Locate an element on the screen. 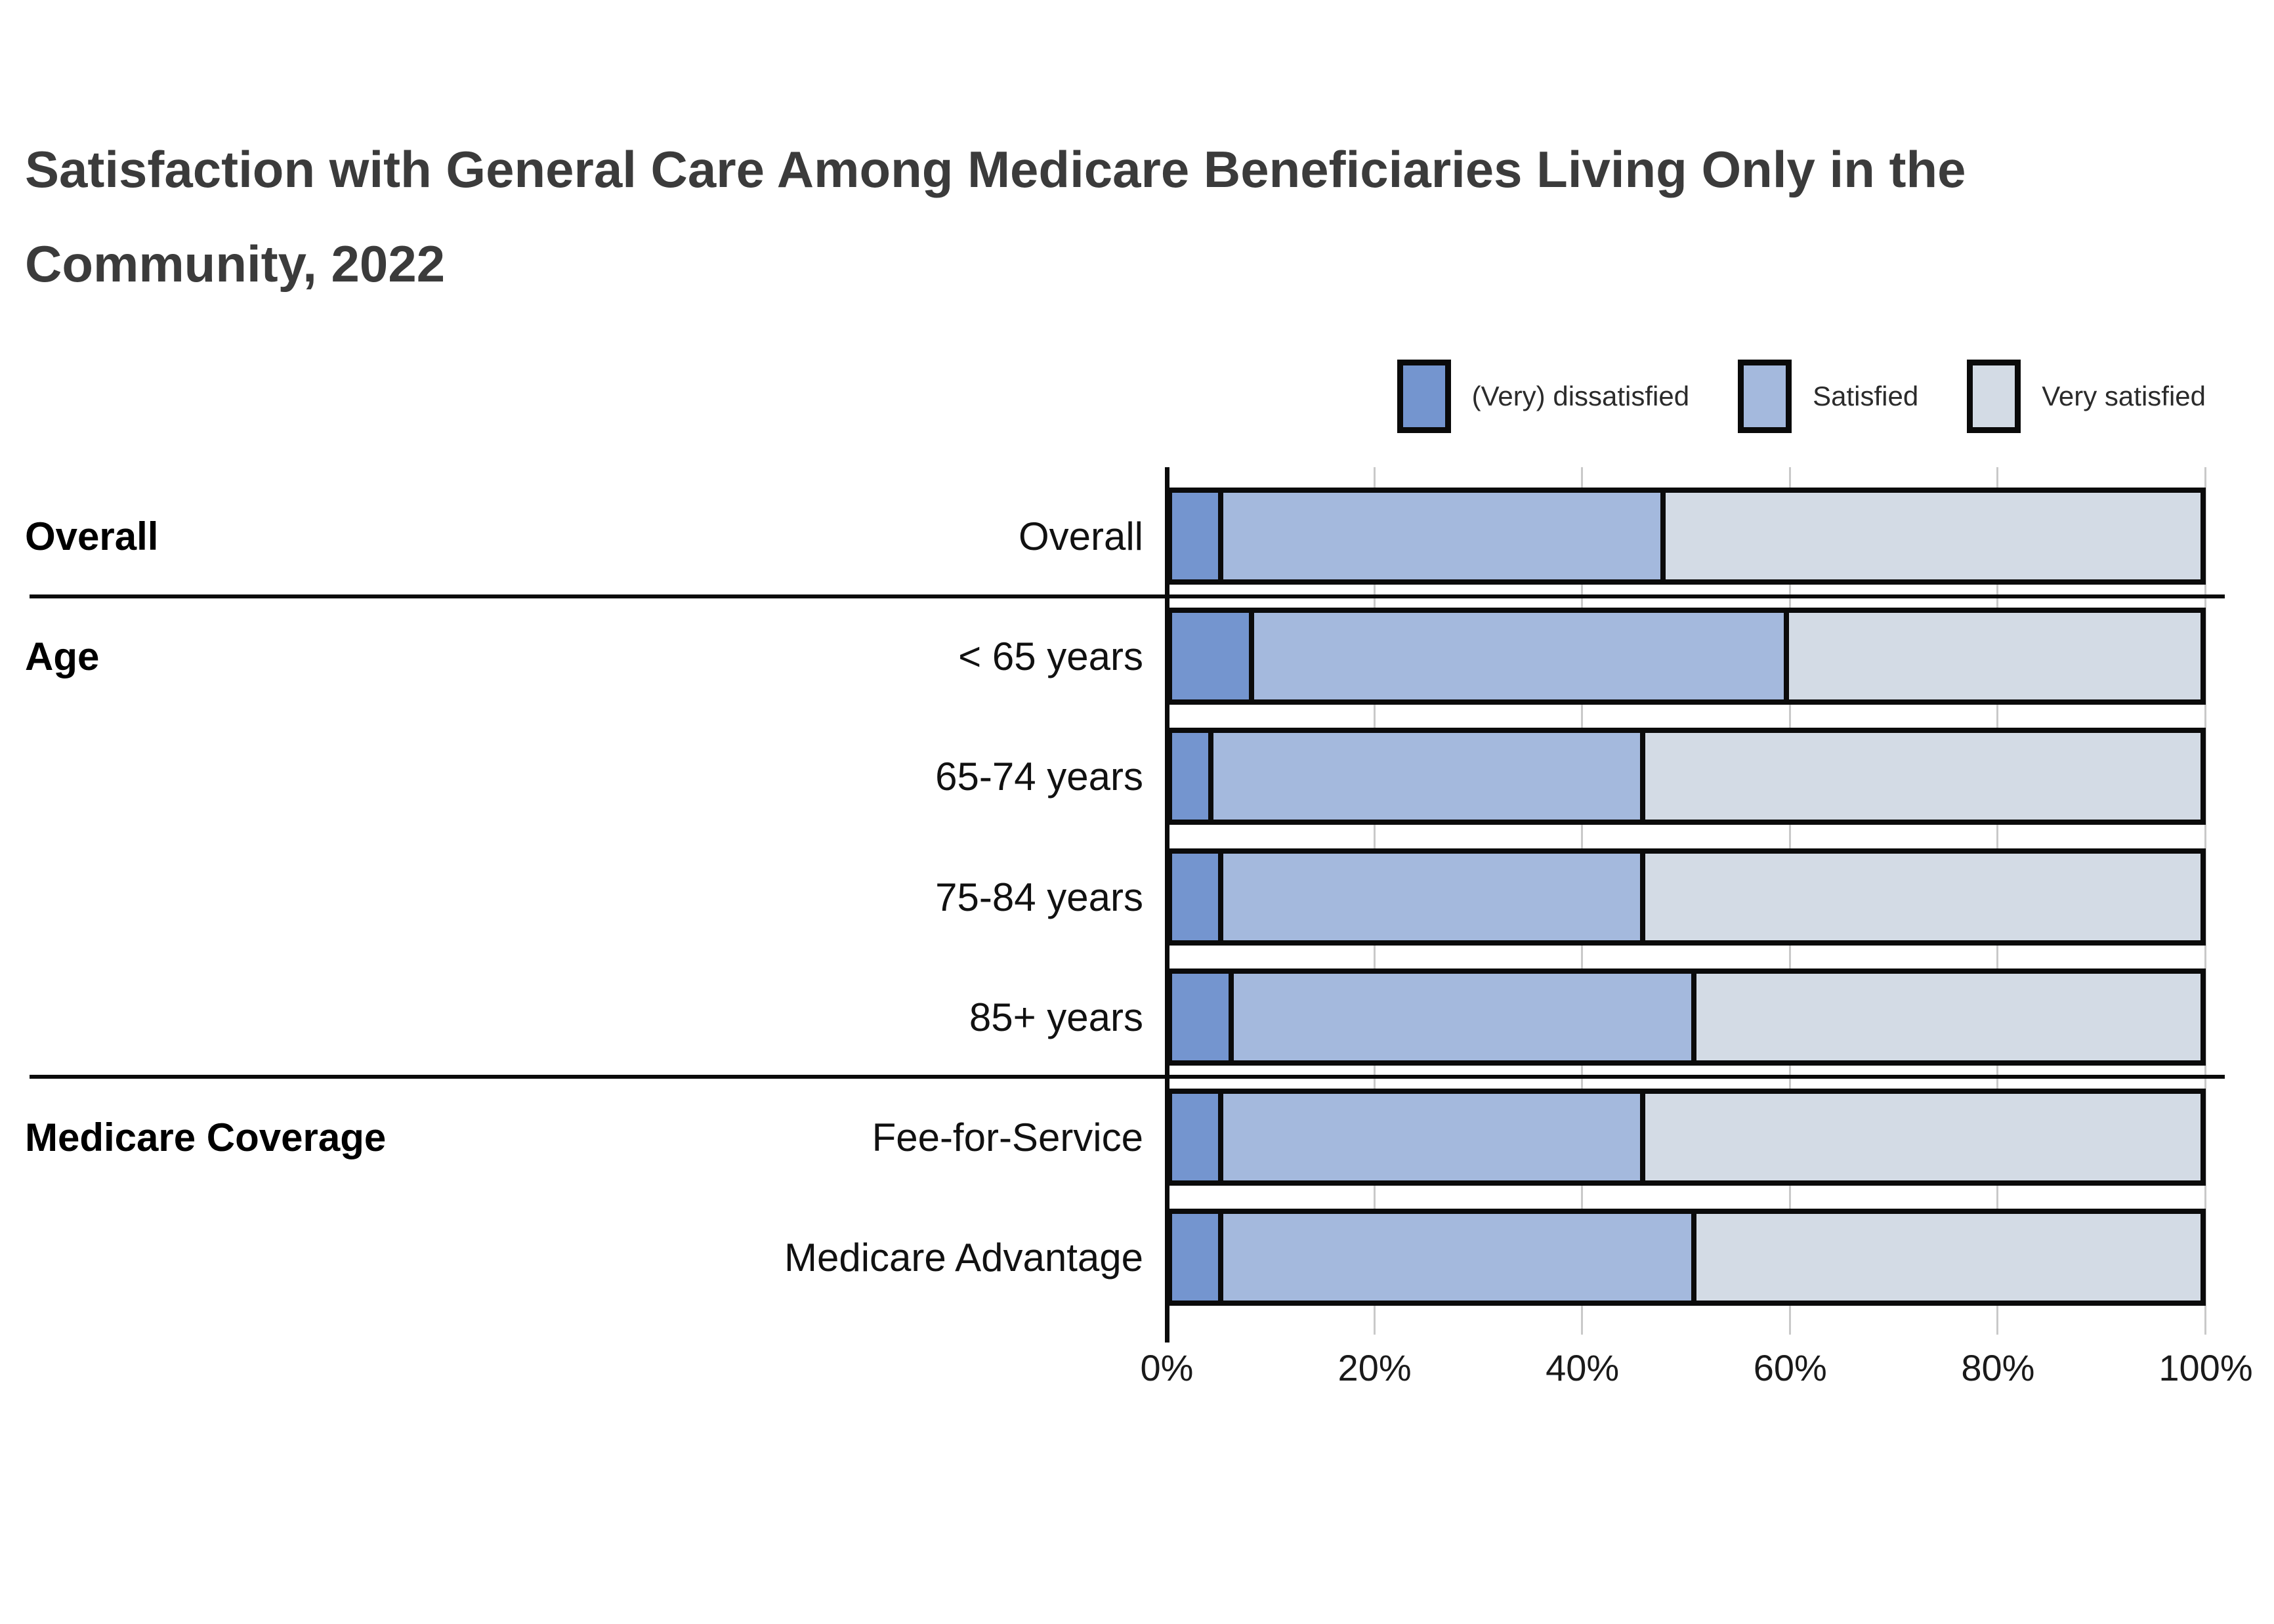  x-tick-label: 80% is located at coordinates (1998, 1367).